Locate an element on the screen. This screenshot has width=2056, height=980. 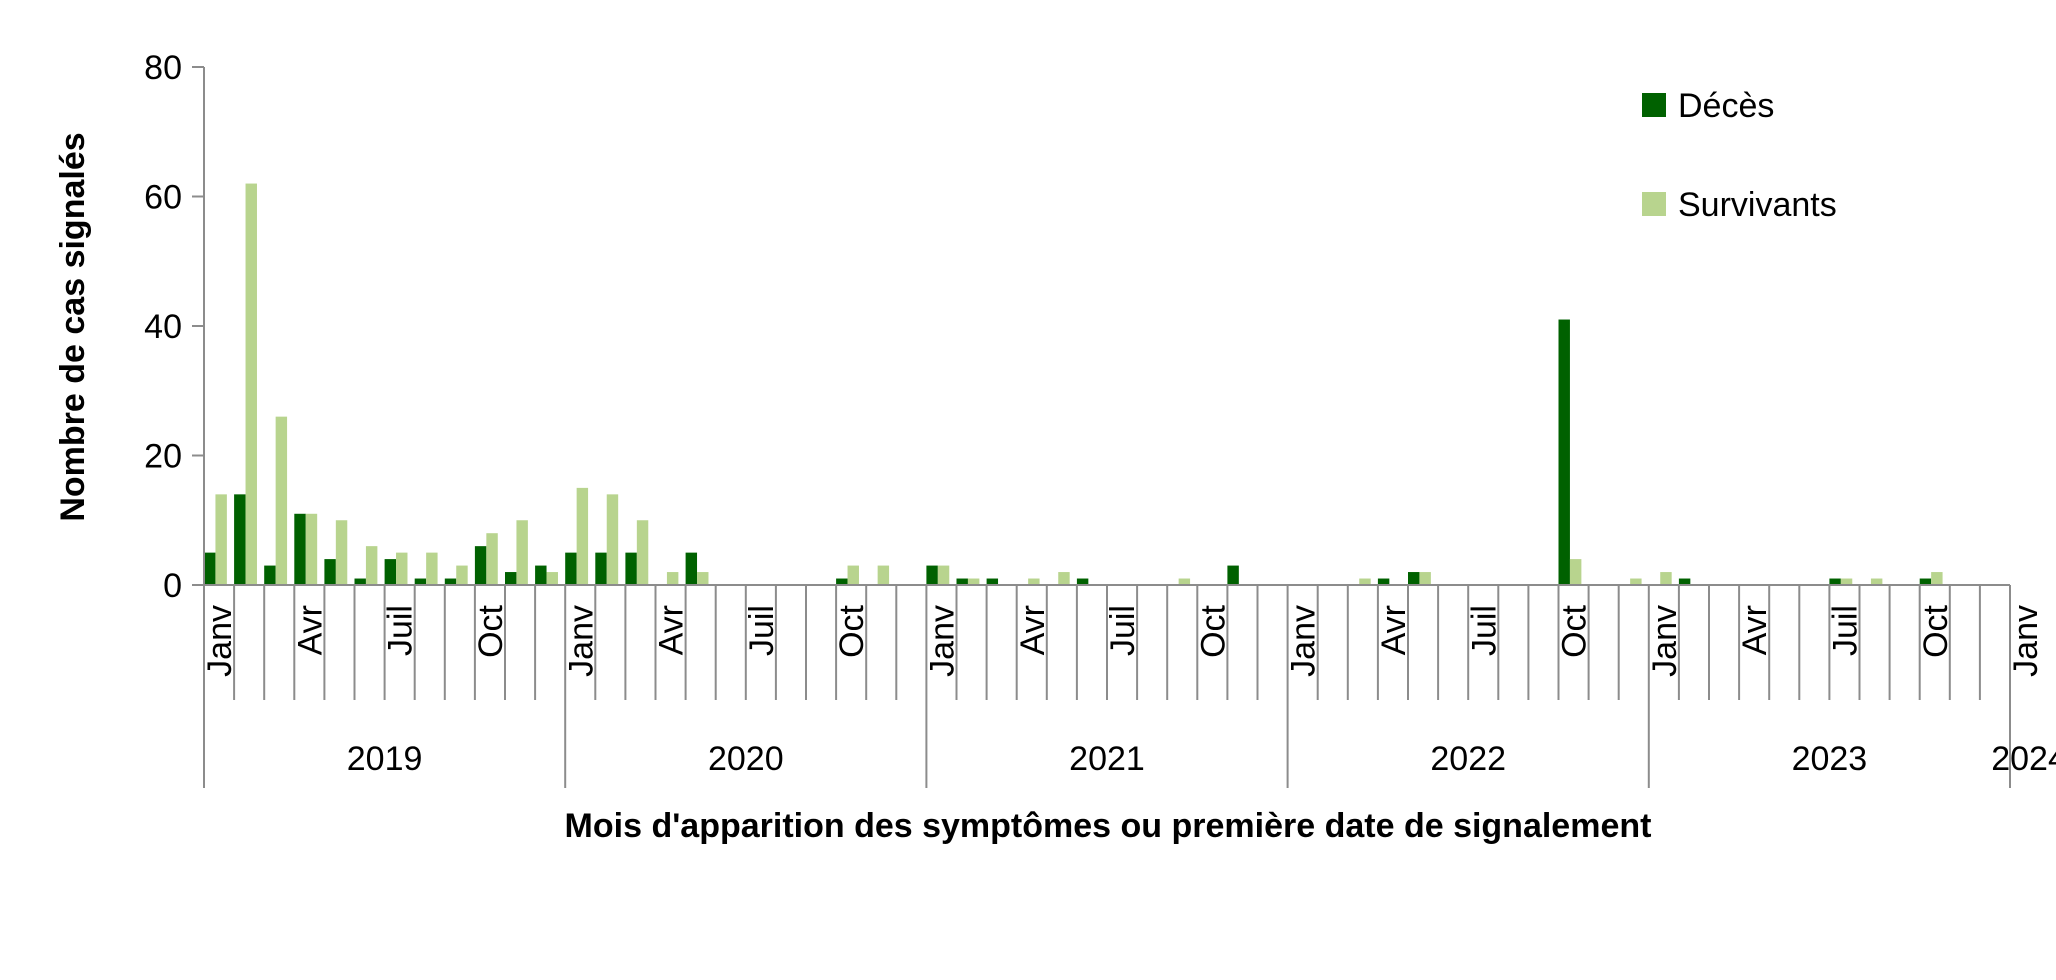
legend-swatch-survivants is located at coordinates (1654, 204).